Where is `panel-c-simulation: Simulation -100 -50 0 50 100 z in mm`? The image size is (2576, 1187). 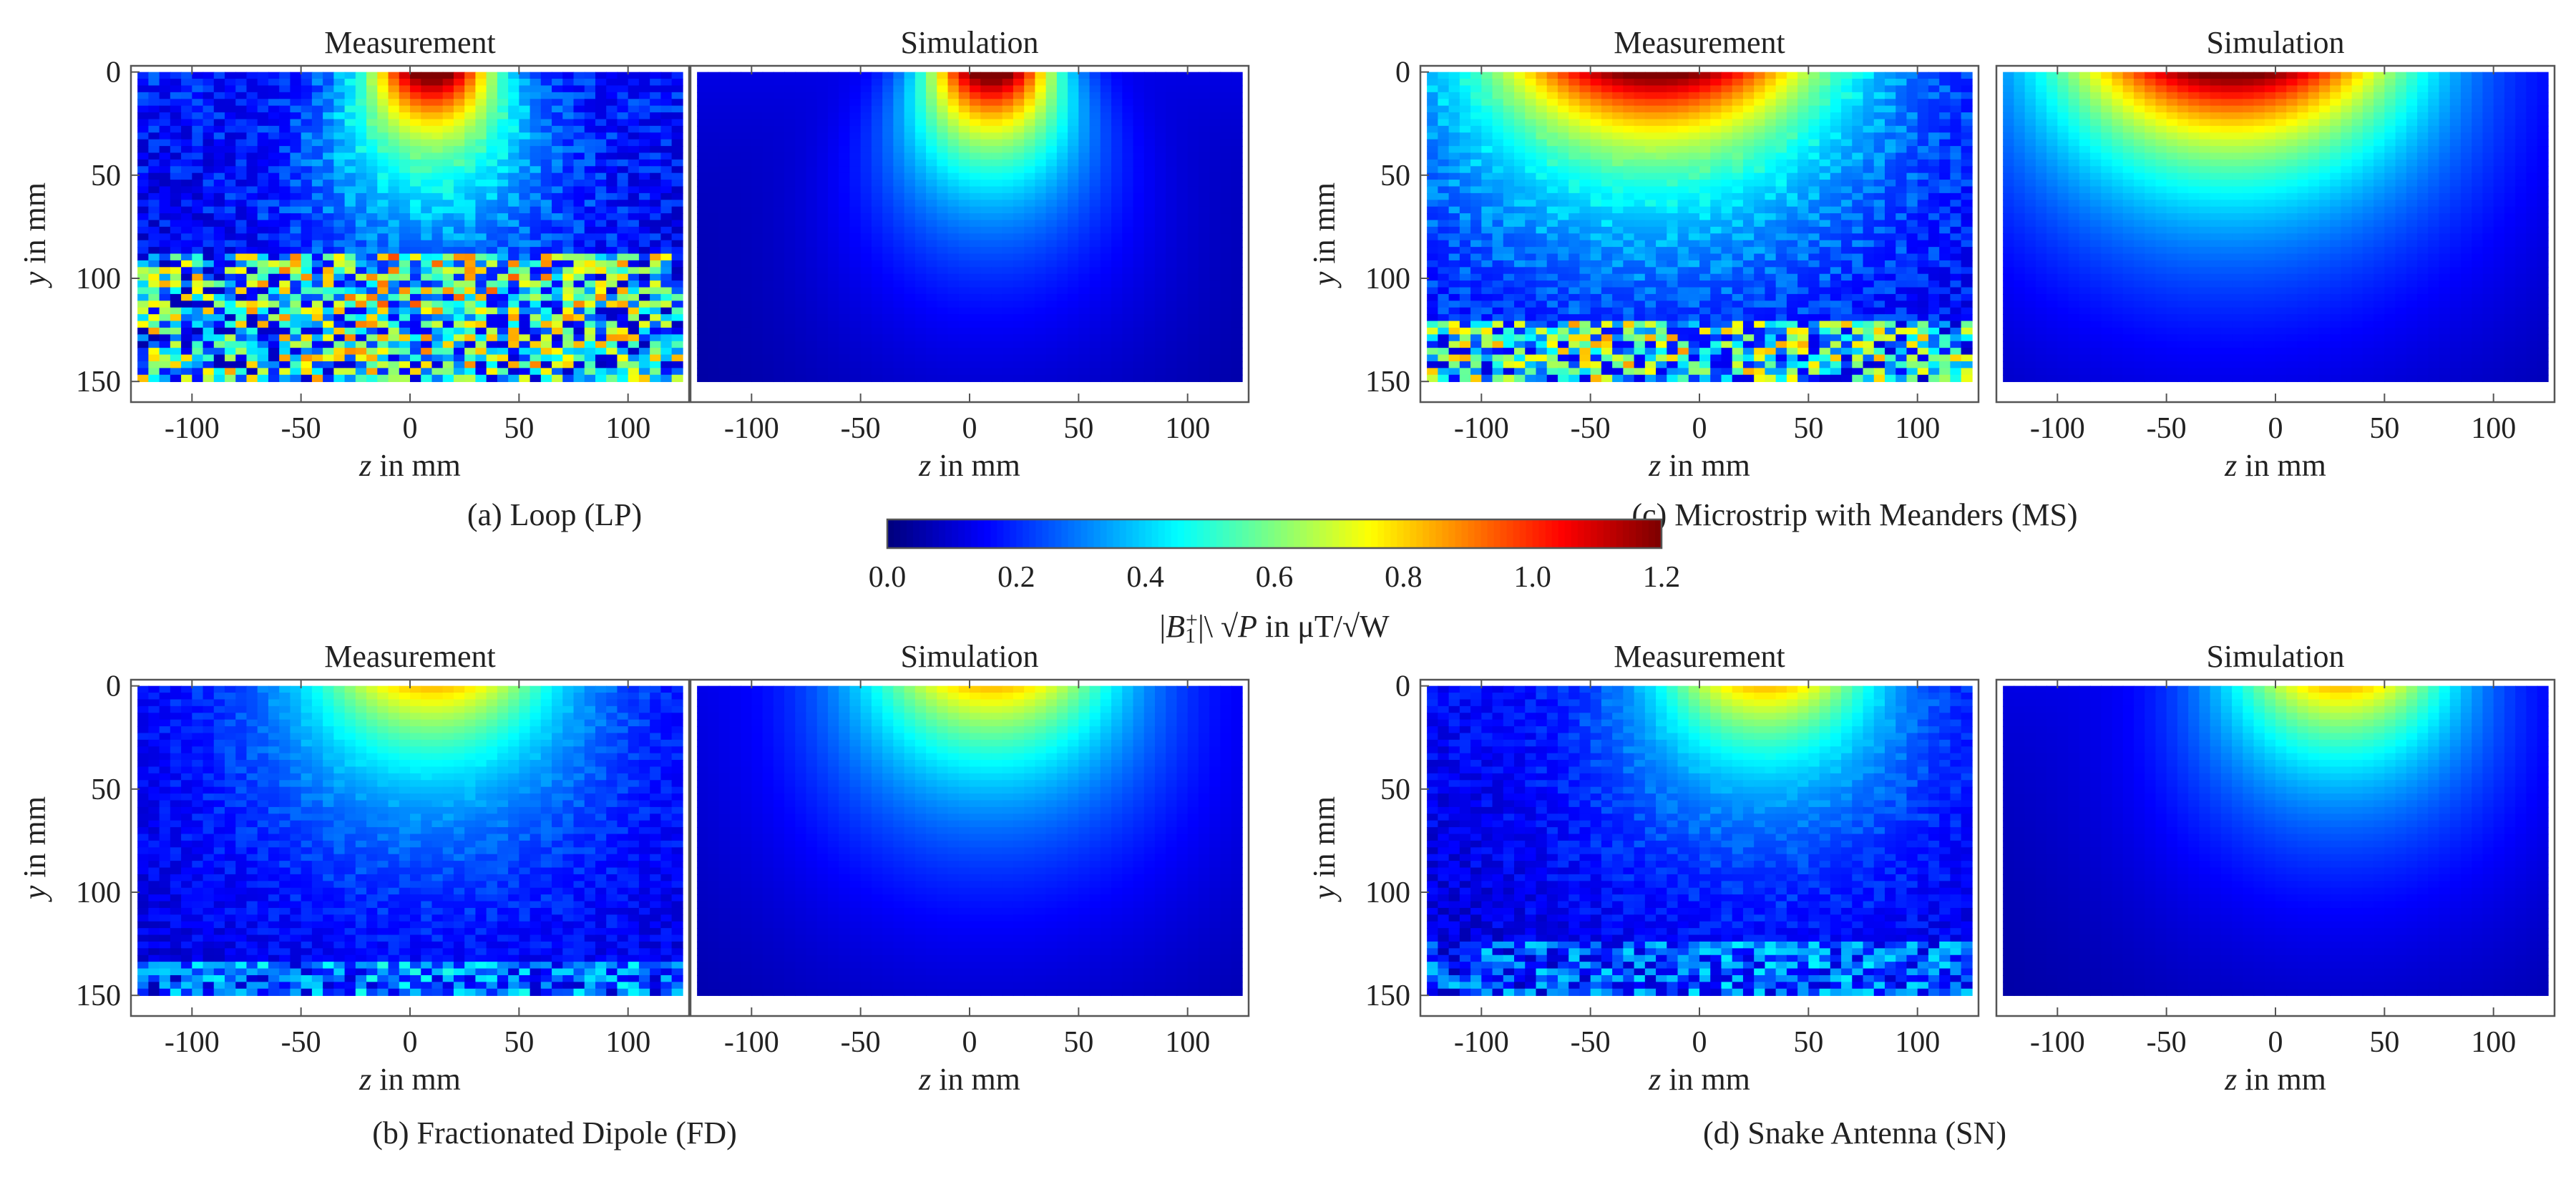 panel-c-simulation: Simulation -100 -50 0 50 100 z in mm is located at coordinates (2275, 254).